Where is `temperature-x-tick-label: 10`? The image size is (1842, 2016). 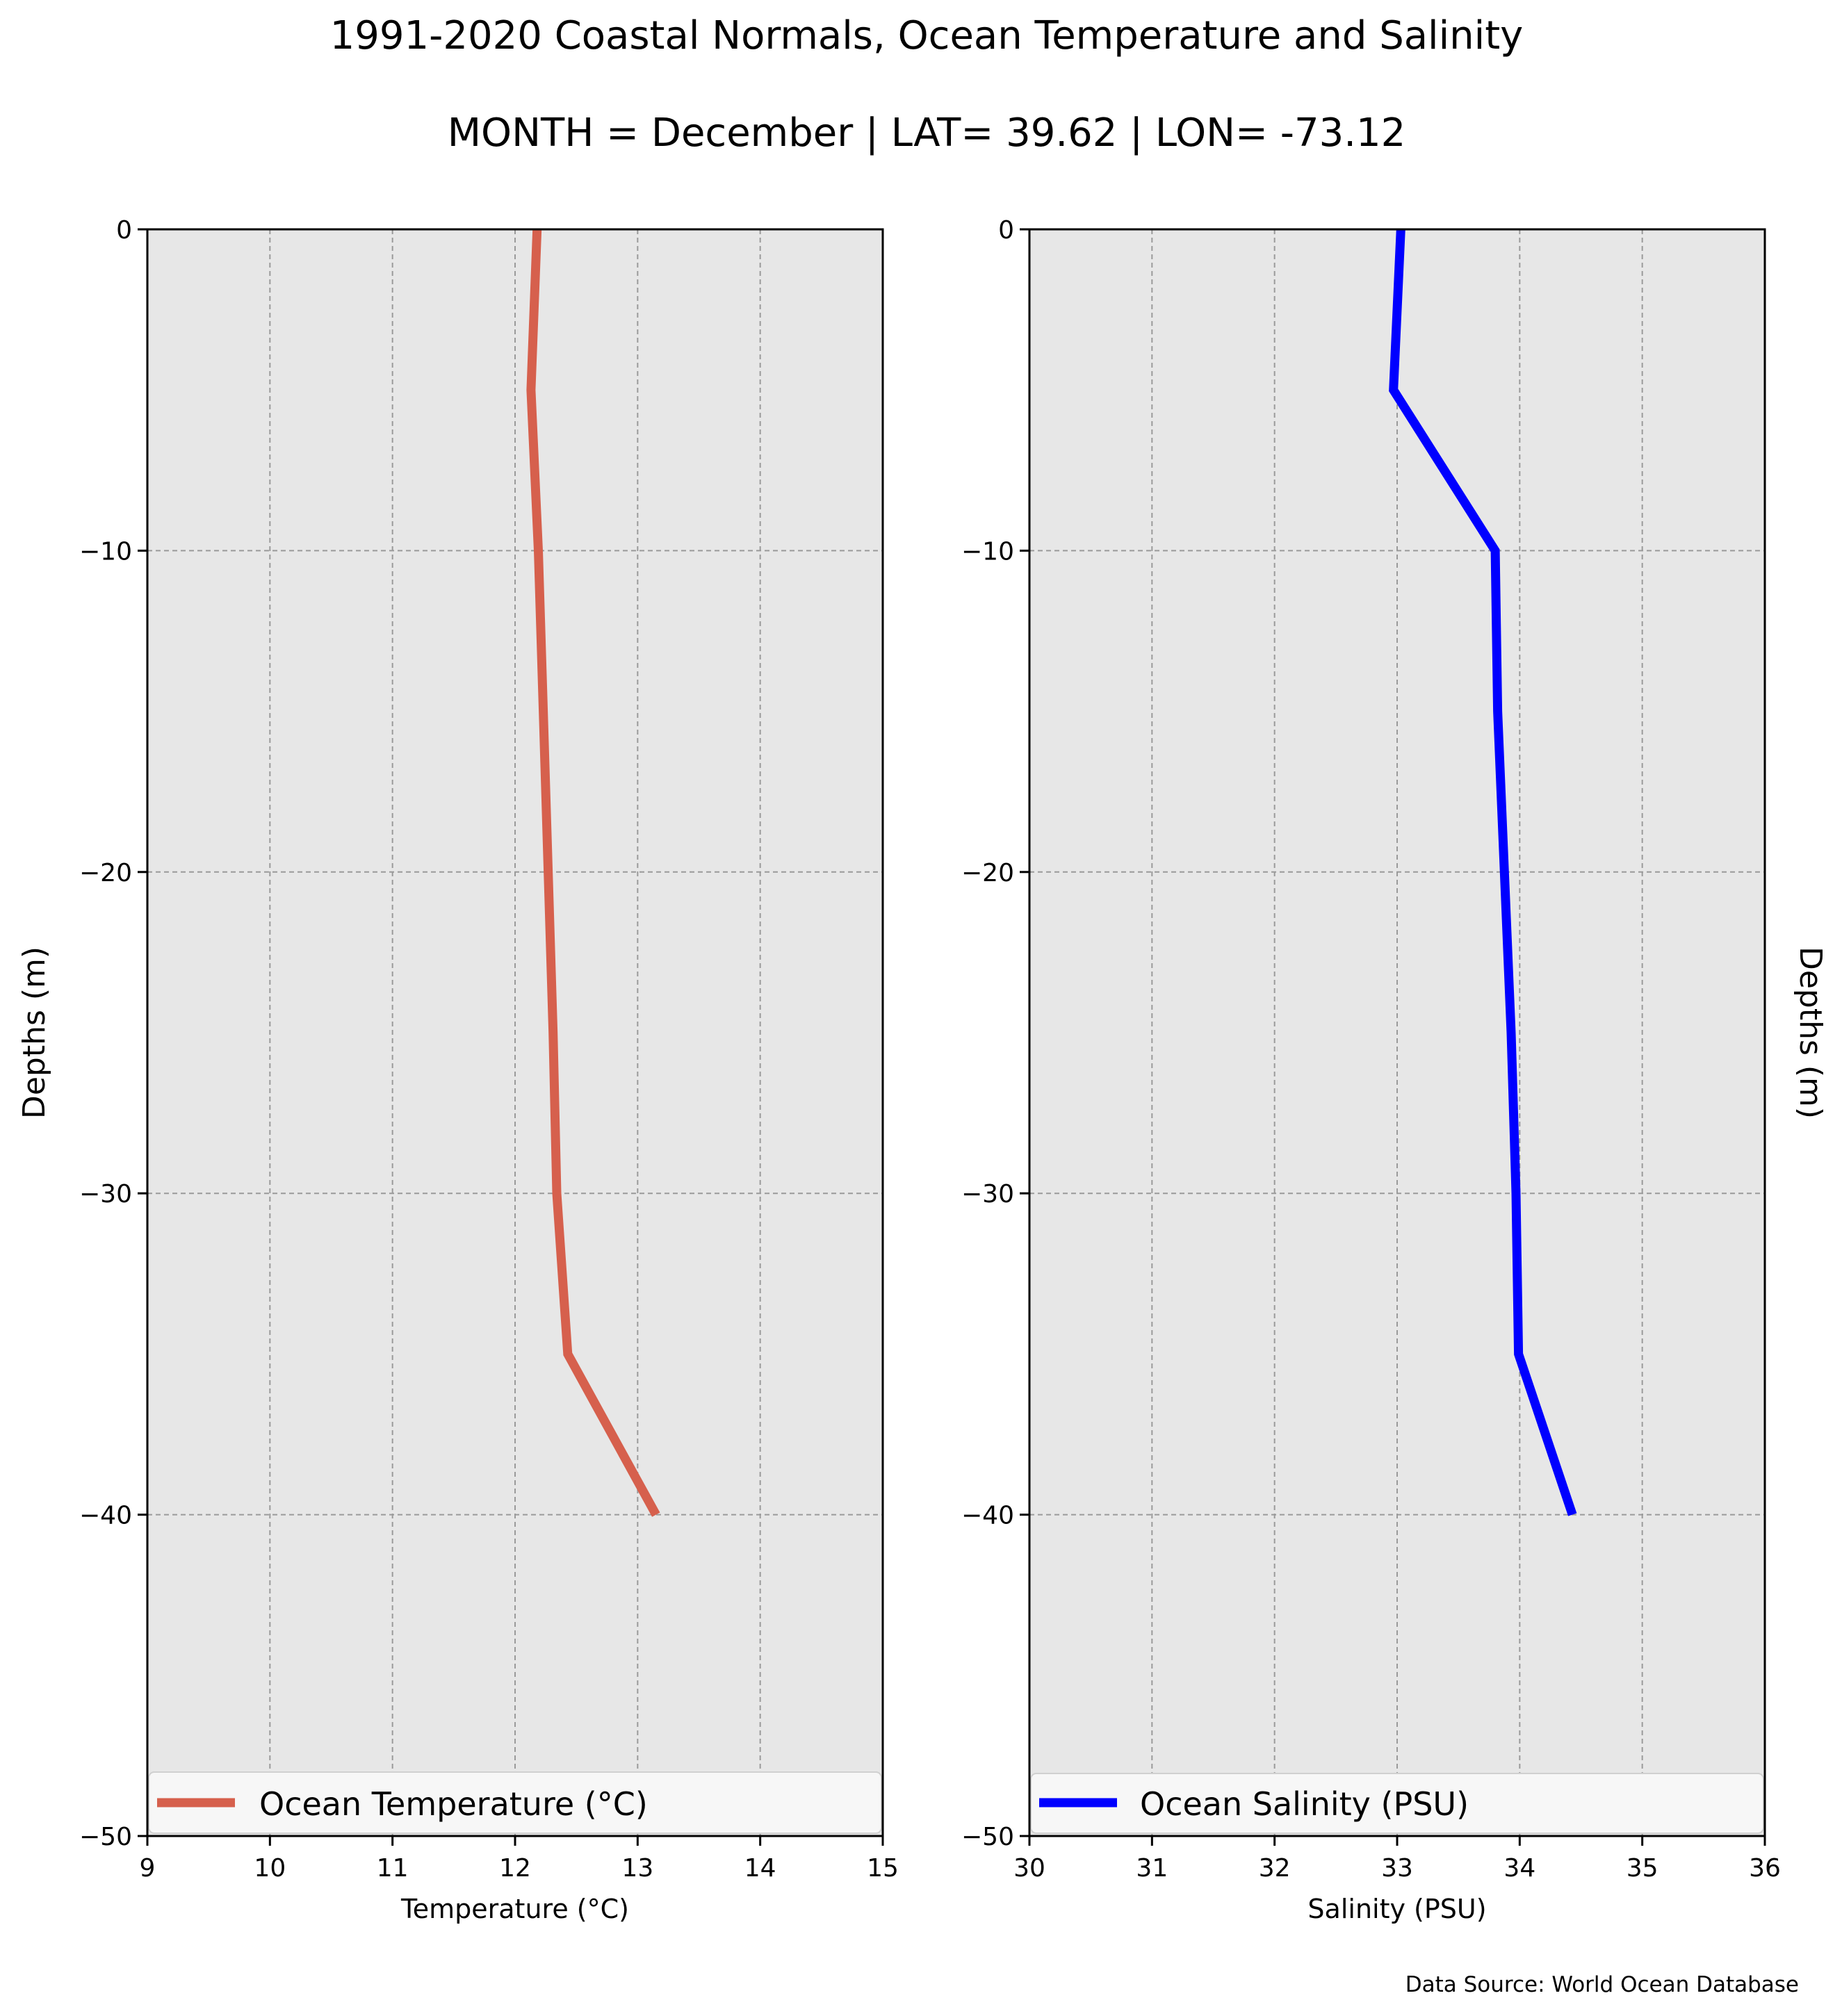 temperature-x-tick-label: 10 is located at coordinates (270, 1869).